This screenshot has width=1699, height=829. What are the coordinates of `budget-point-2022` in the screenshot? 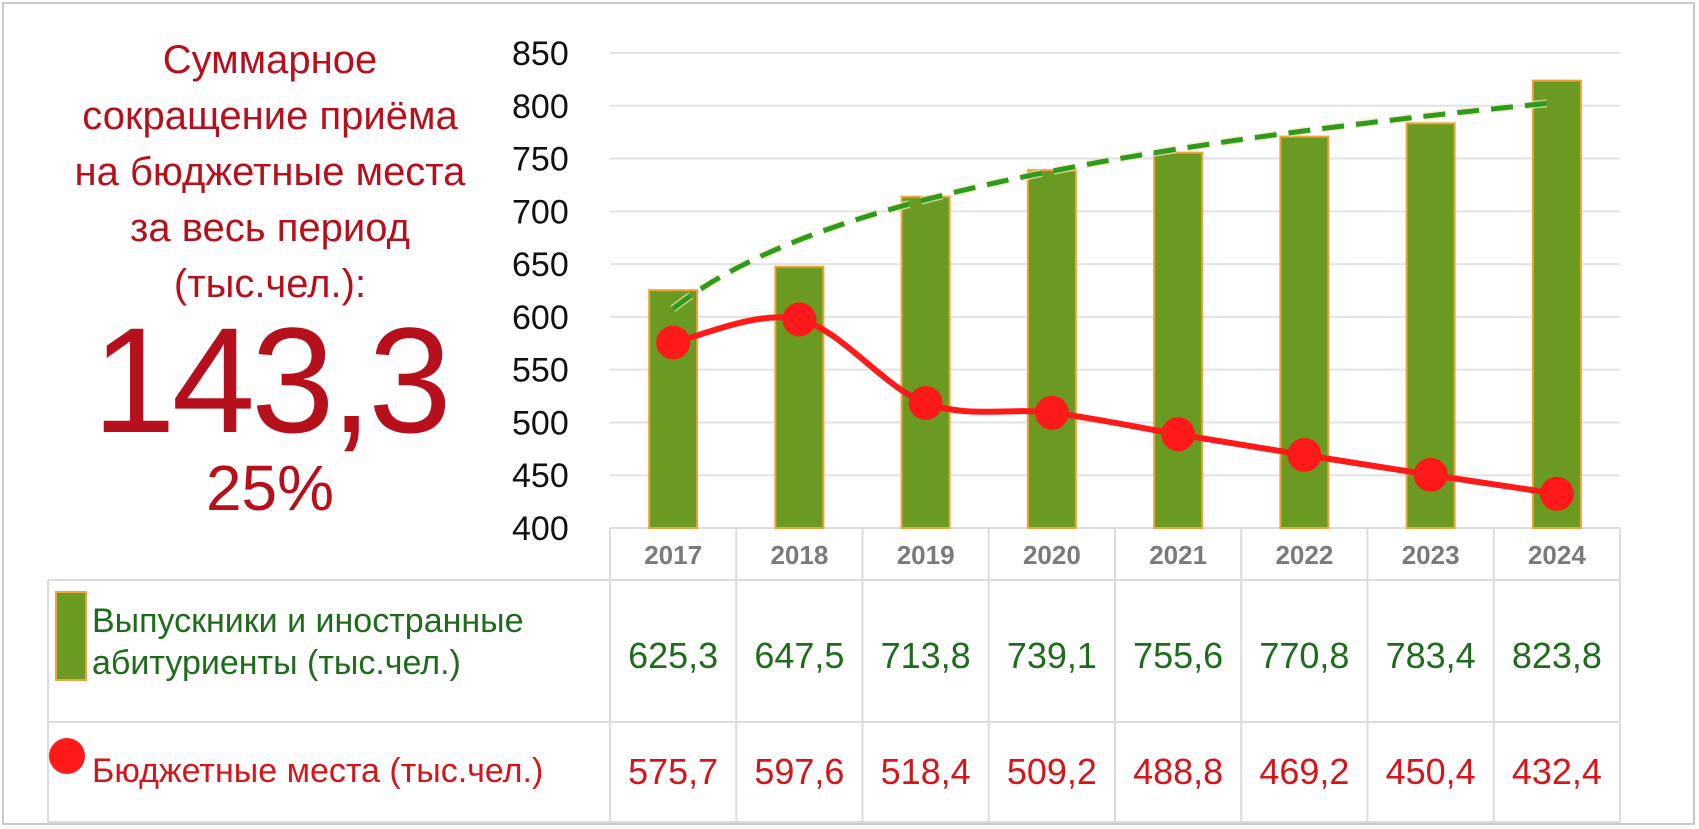 It's located at (1304, 454).